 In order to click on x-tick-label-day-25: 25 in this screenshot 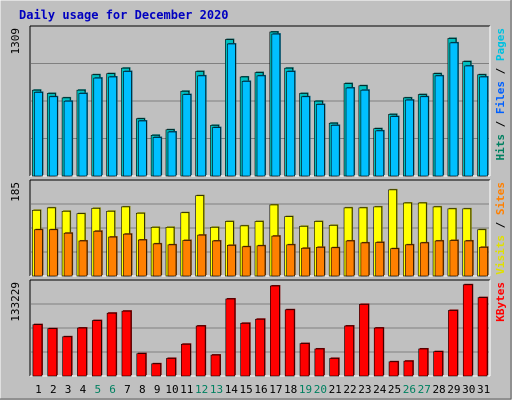, I will do `click(394, 389)`.